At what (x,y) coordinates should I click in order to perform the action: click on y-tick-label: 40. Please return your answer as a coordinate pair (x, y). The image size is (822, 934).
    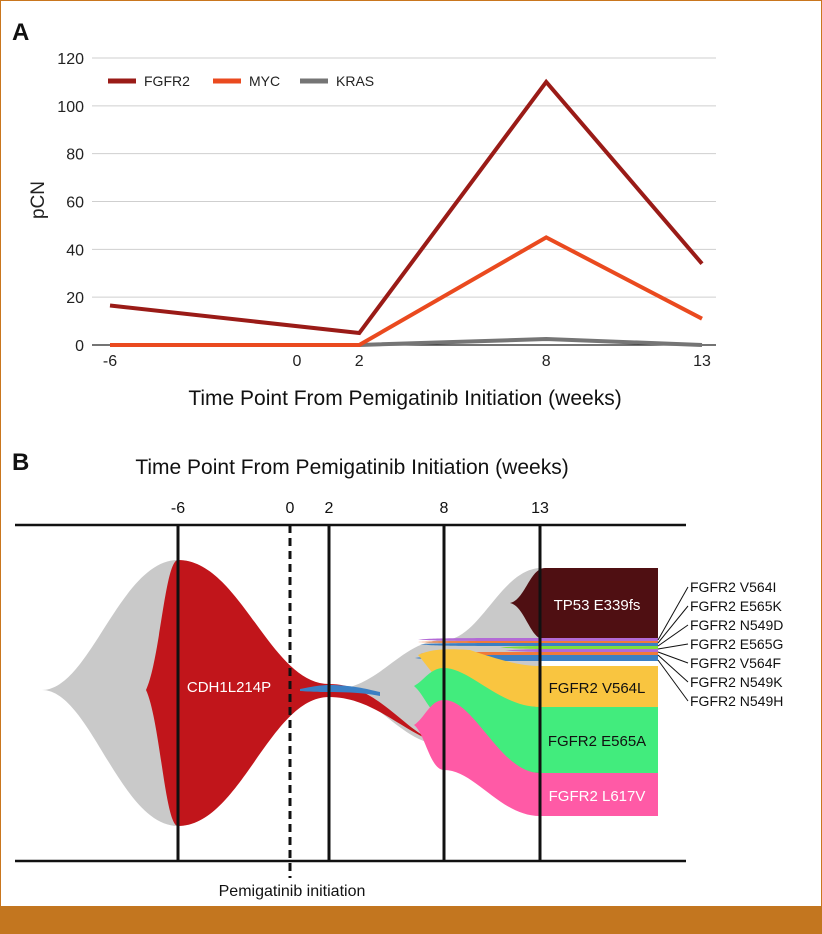
    Looking at the image, I should click on (75, 250).